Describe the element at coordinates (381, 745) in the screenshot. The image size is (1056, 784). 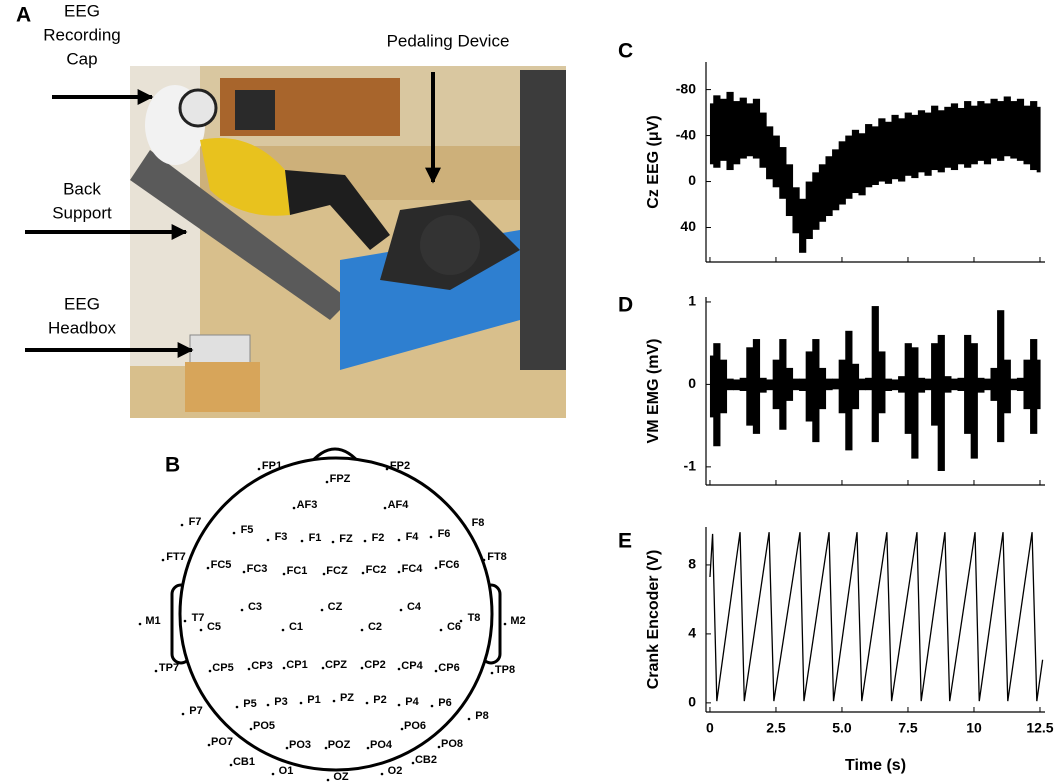
I see `electrode-label: PO4` at that location.